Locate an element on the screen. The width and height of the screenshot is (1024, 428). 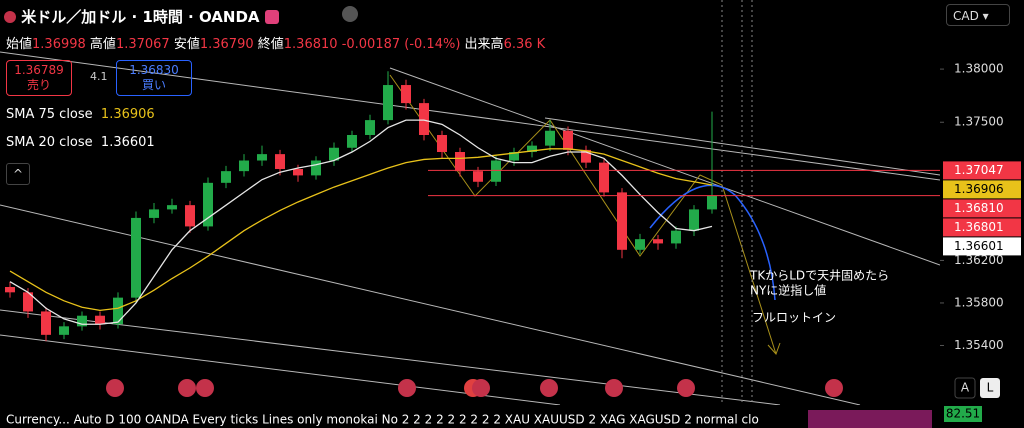
sell-label: 売り is located at coordinates (38, 85).